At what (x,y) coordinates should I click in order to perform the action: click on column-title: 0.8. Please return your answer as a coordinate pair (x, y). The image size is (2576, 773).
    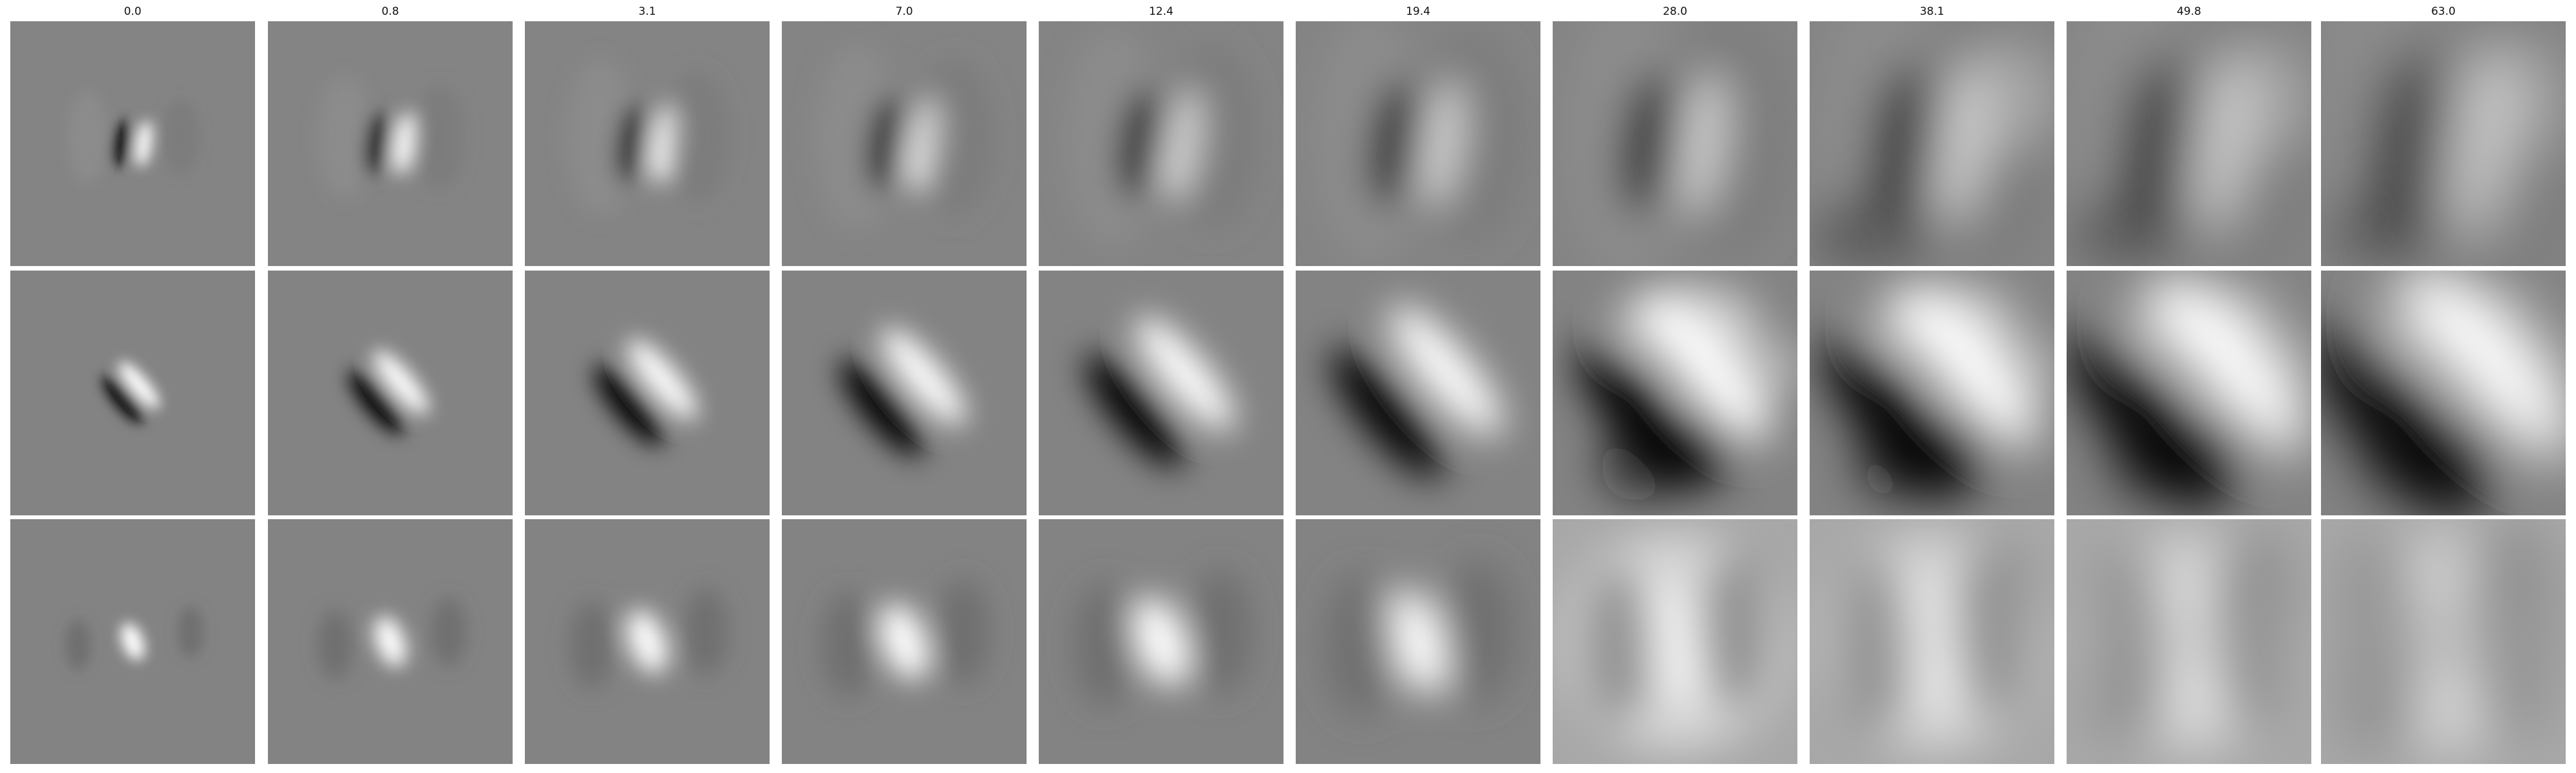
    Looking at the image, I should click on (390, 11).